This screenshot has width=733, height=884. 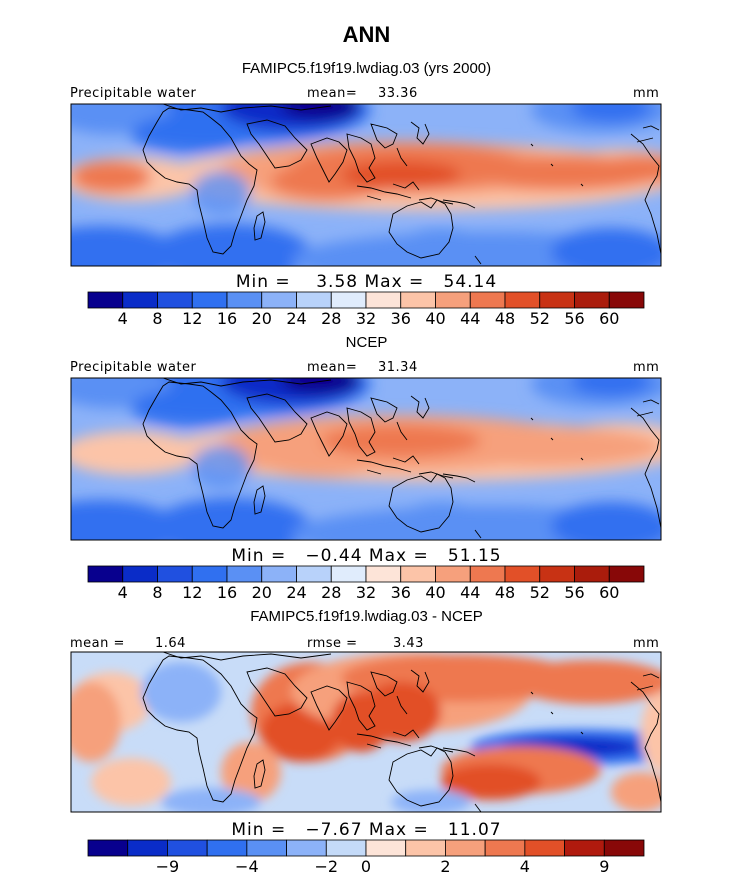 I want to click on colorbar-1-tick-label: 48, so click(x=505, y=318).